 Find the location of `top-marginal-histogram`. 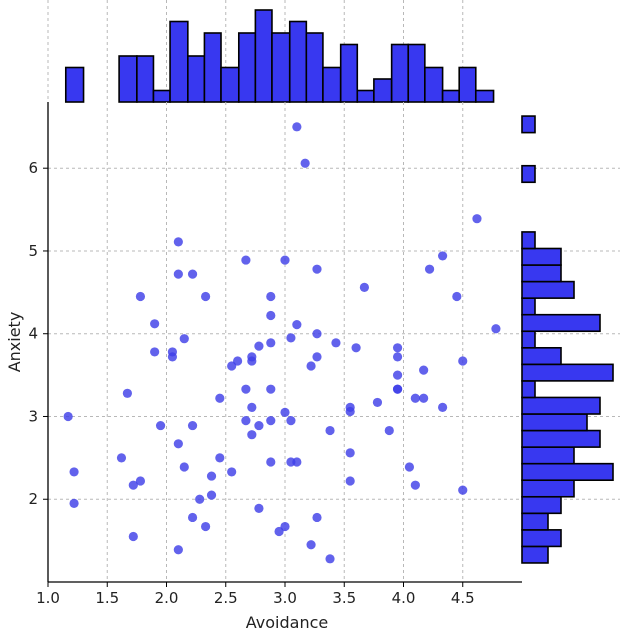

top-marginal-histogram is located at coordinates (271, 51).